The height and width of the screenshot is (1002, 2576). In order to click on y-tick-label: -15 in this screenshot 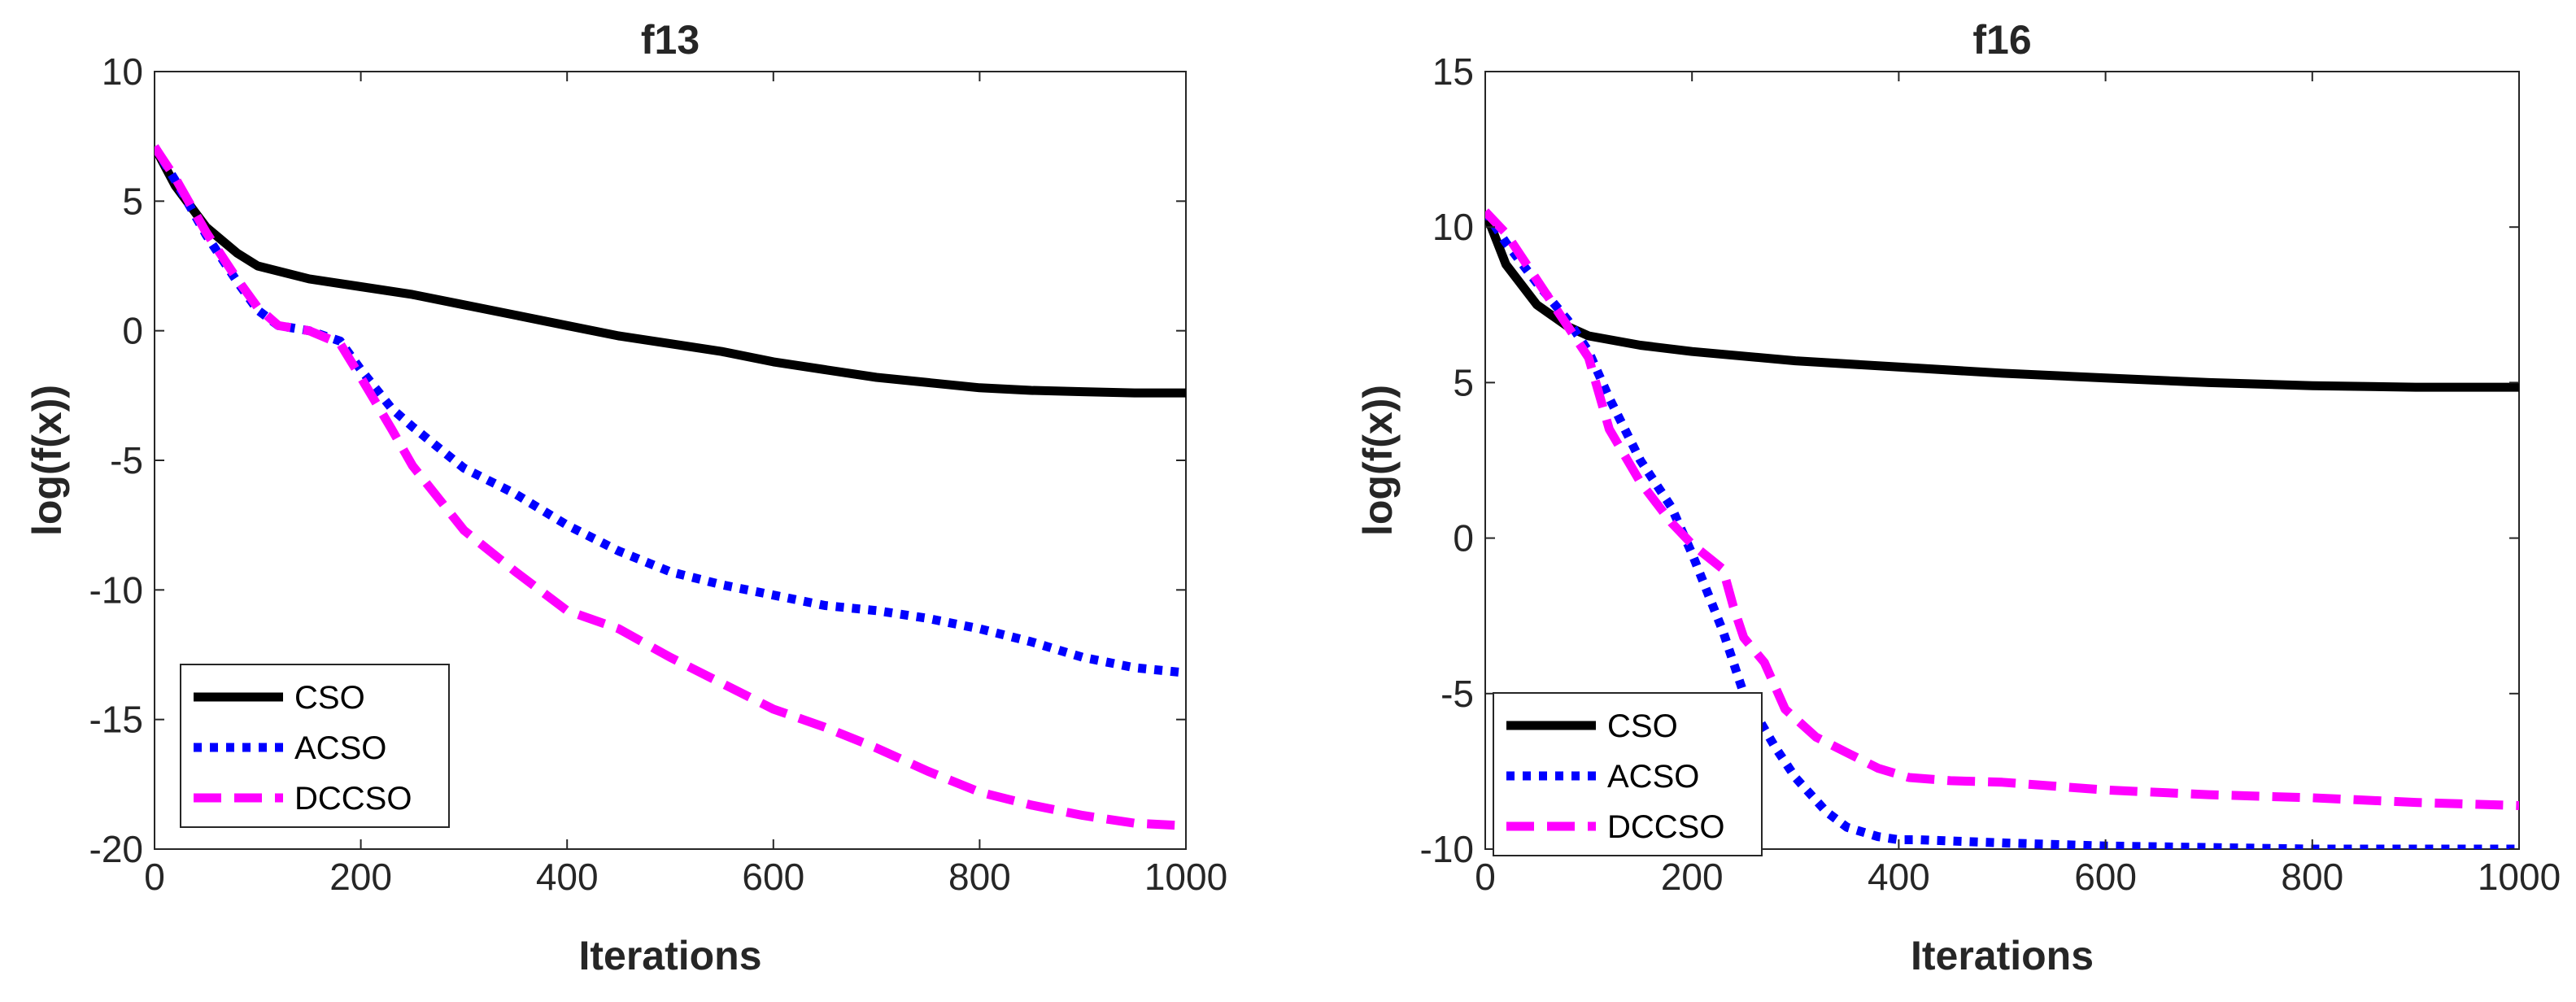, I will do `click(116, 720)`.